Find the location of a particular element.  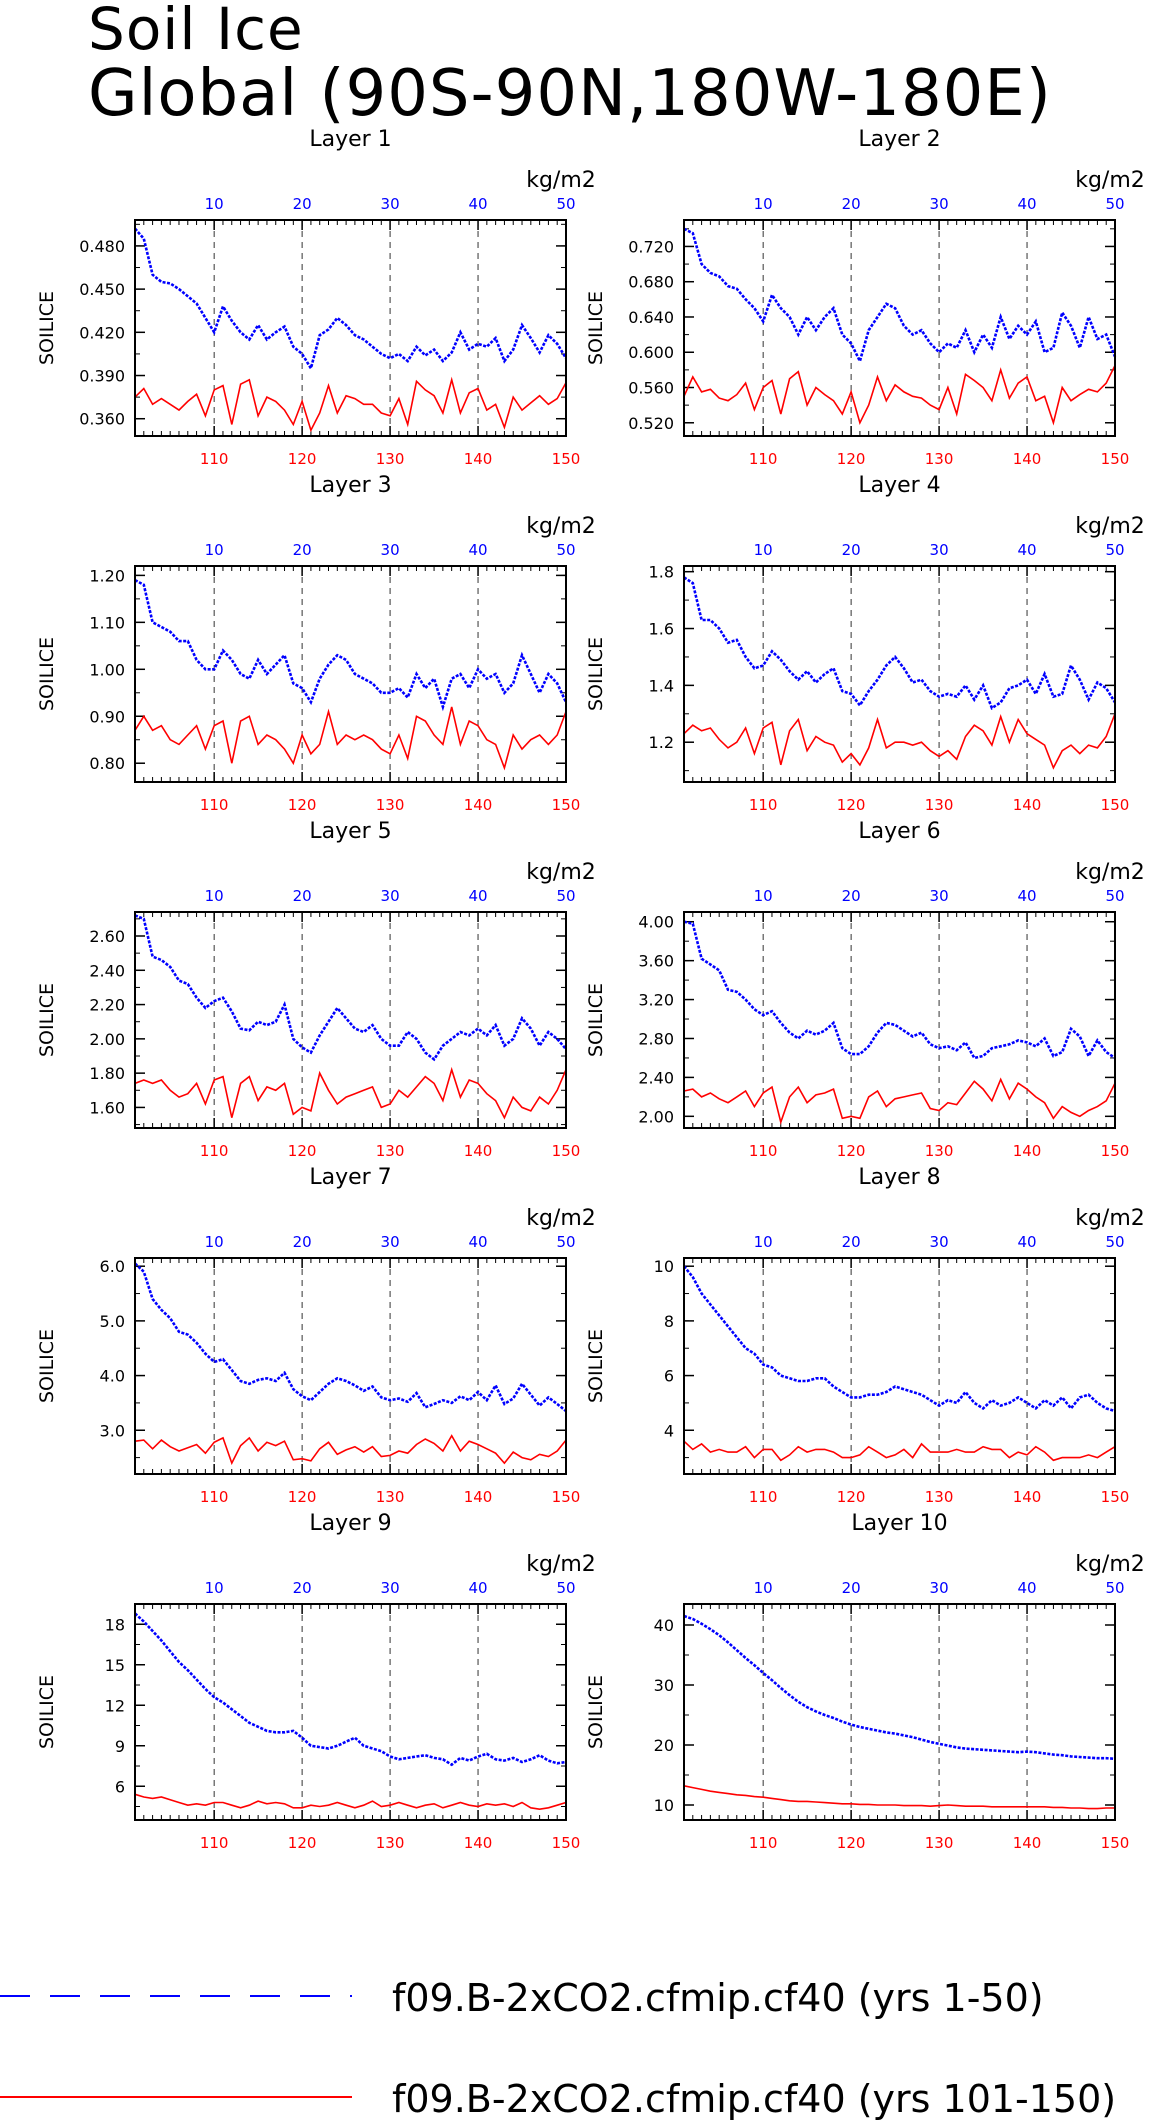

y-tick-label: 4.0 is located at coordinates (112, 1376).